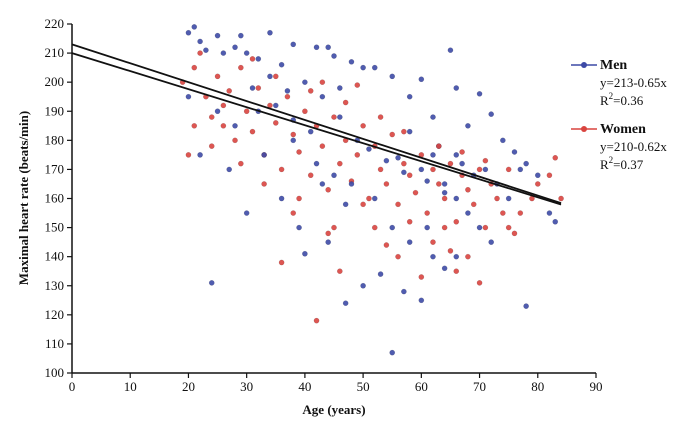 This screenshot has height=428, width=700. What do you see at coordinates (55, 168) in the screenshot?
I see `y-tick-label: 170` at bounding box center [55, 168].